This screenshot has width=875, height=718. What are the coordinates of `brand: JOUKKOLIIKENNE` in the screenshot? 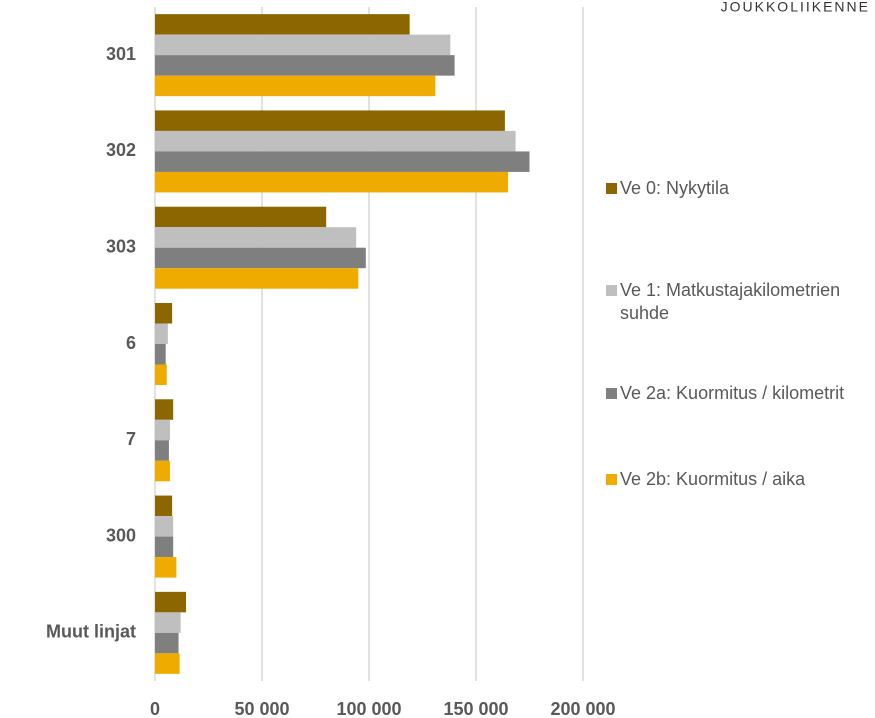 It's located at (795, 7).